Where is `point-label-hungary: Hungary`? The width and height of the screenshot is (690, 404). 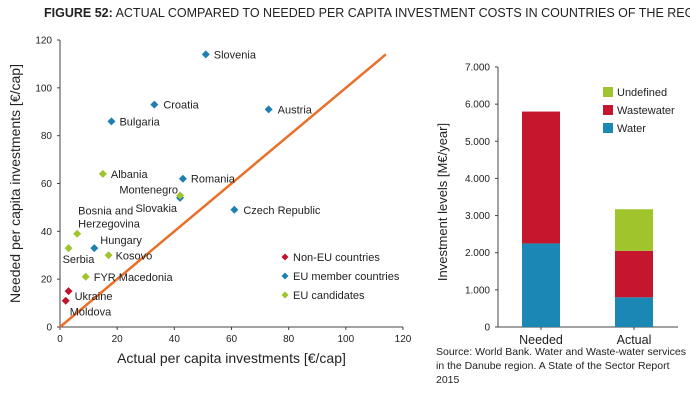 point-label-hungary: Hungary is located at coordinates (121, 241).